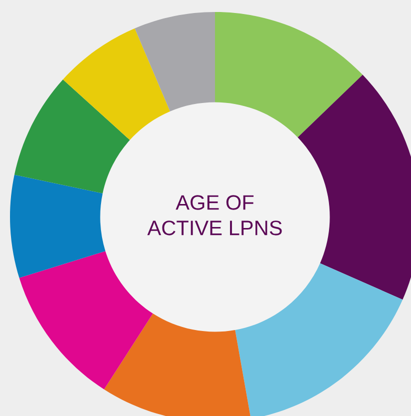  What do you see at coordinates (214, 215) in the screenshot?
I see `text: AGE OF ACTIVE LPNS` at bounding box center [214, 215].